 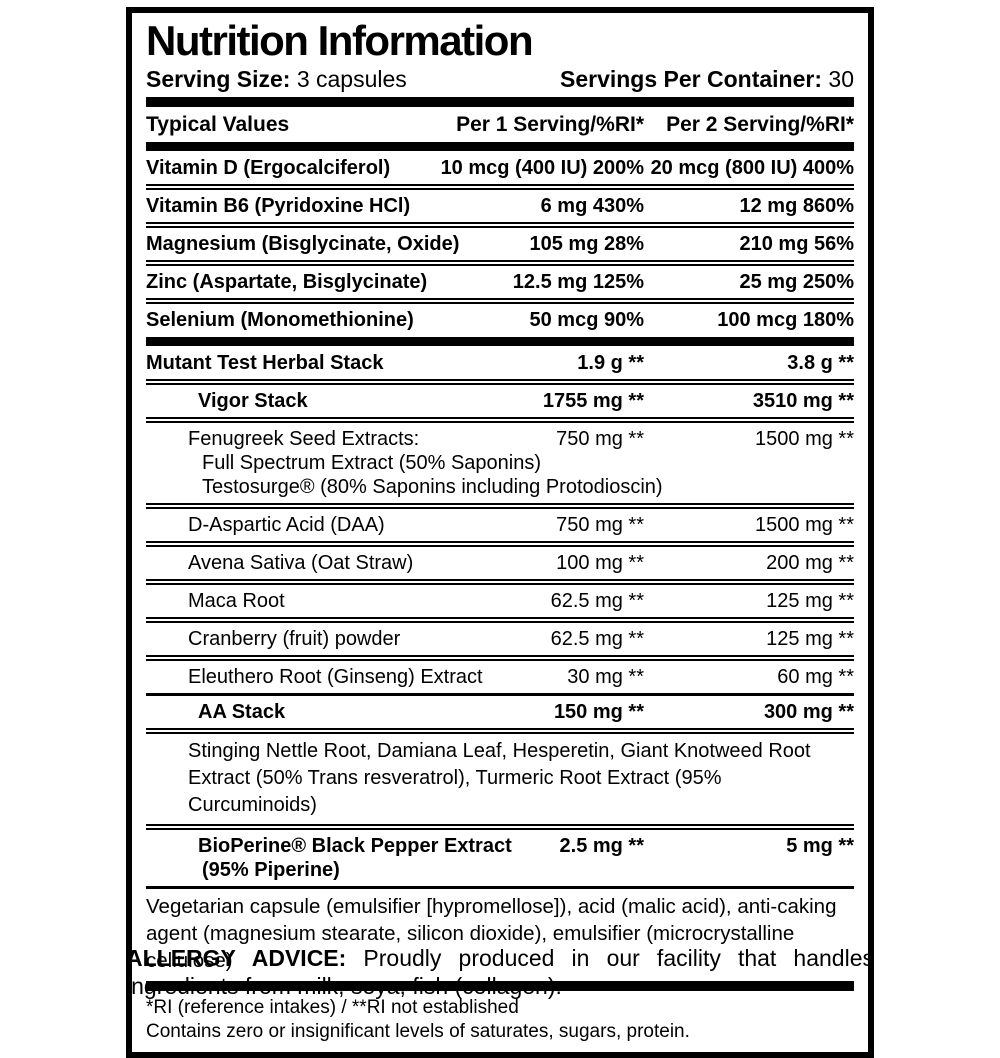 I want to click on servings-per-container-label: Servings Per Container:, so click(x=691, y=79).